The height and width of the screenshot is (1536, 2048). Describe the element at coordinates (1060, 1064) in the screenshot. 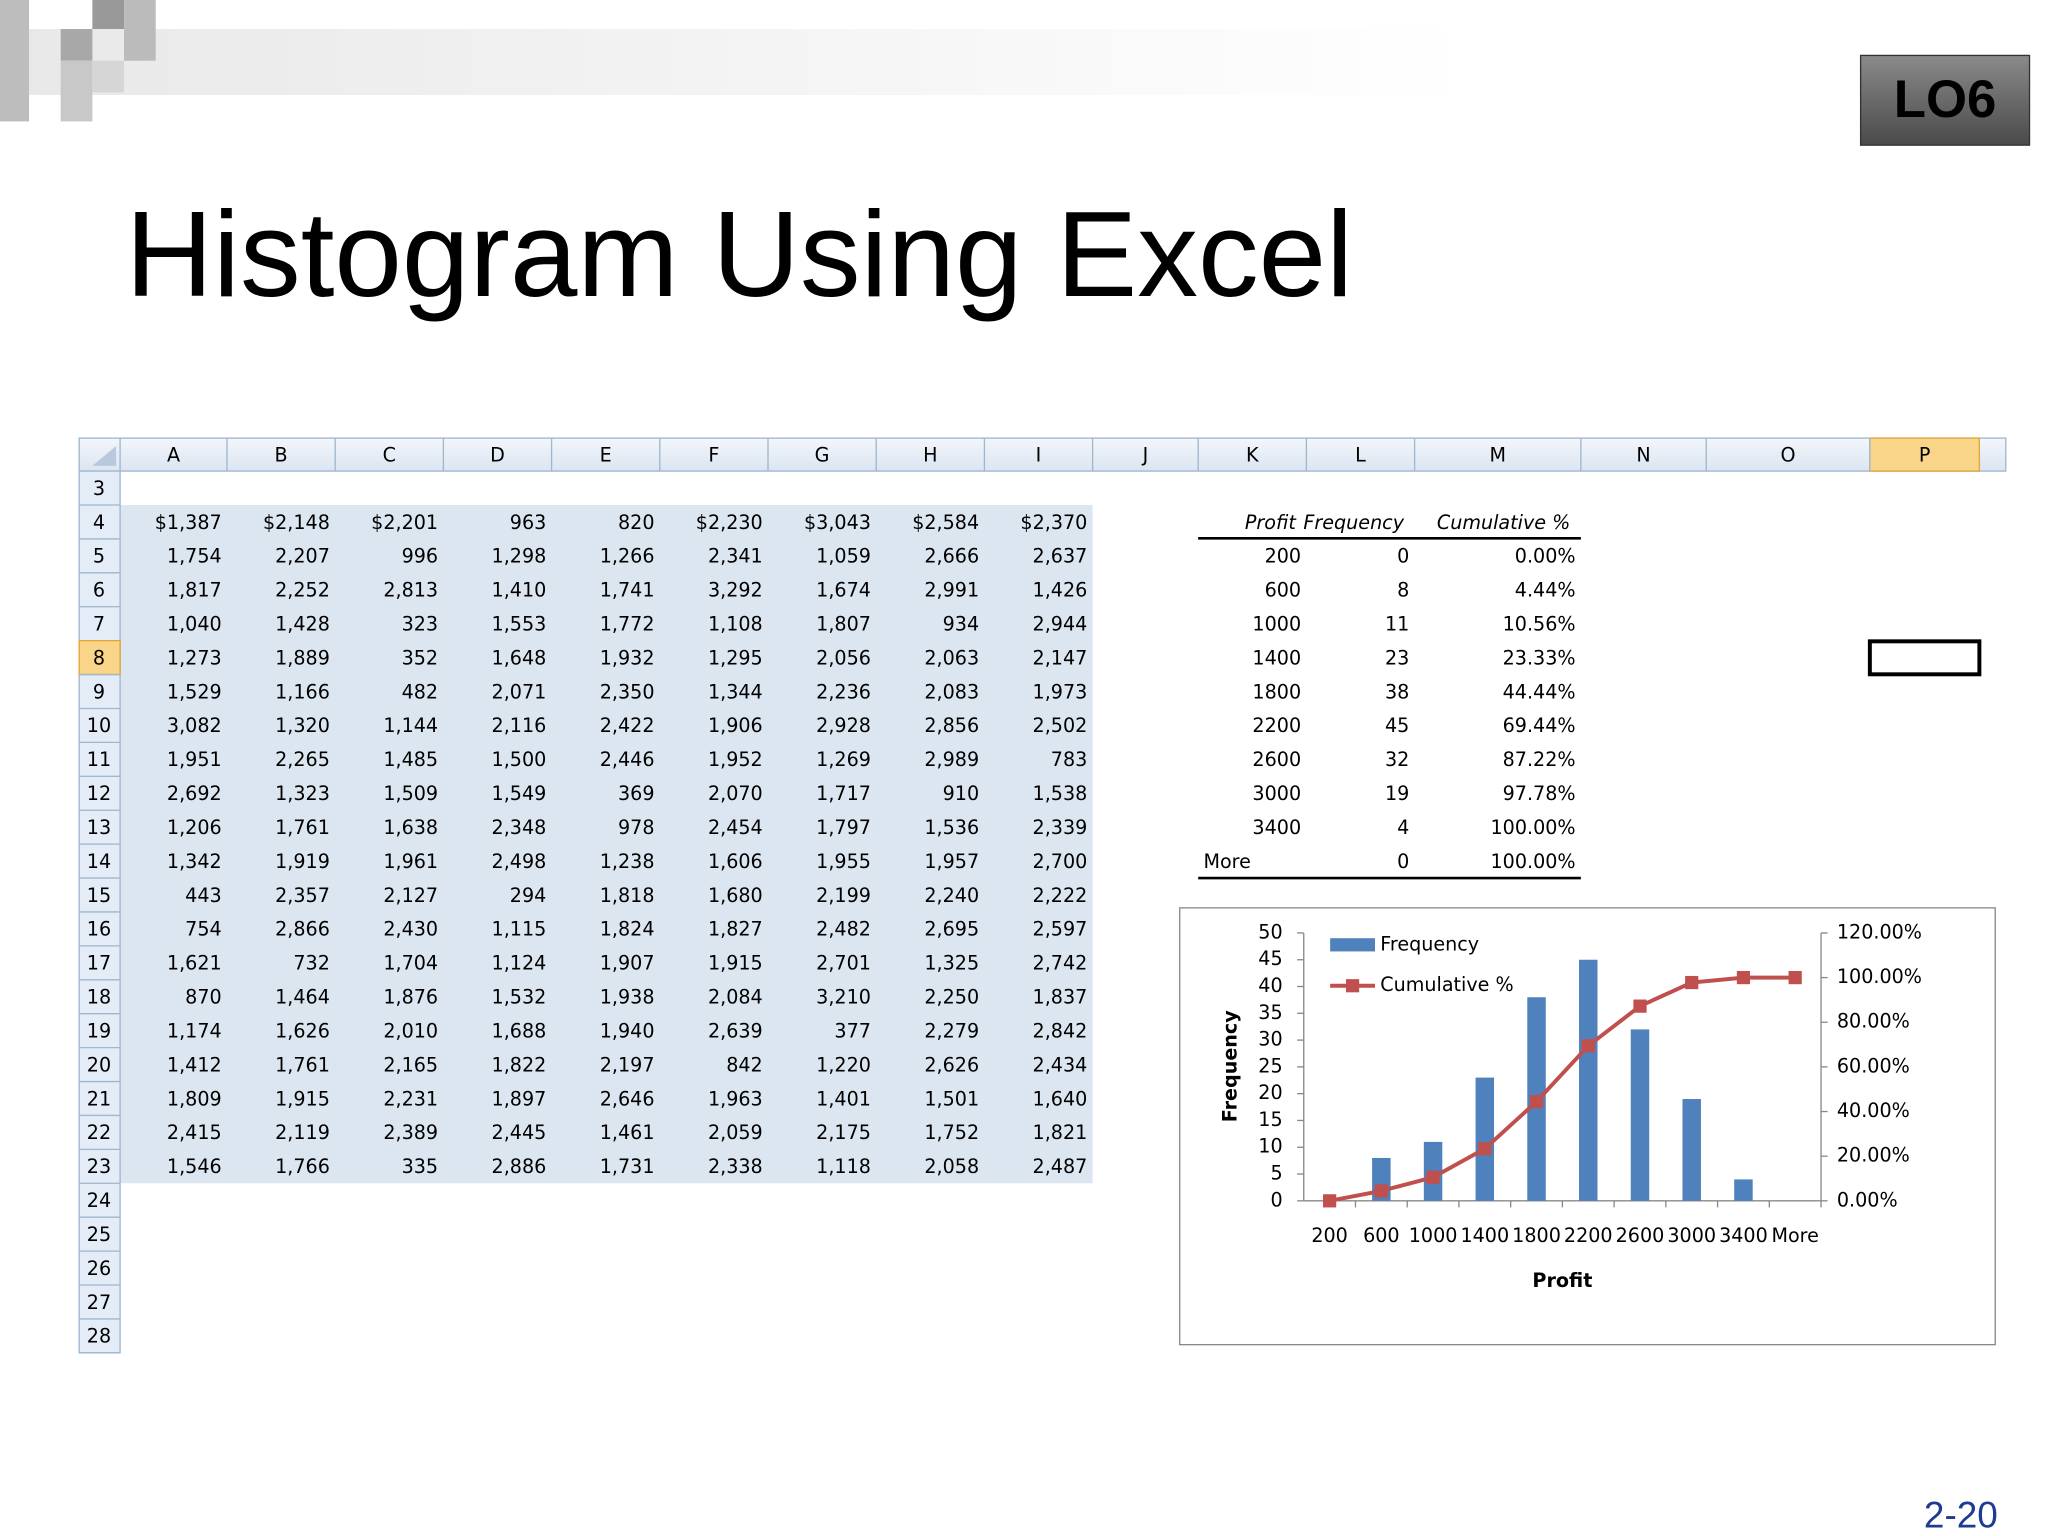

I see `cell-value: 2,434` at that location.